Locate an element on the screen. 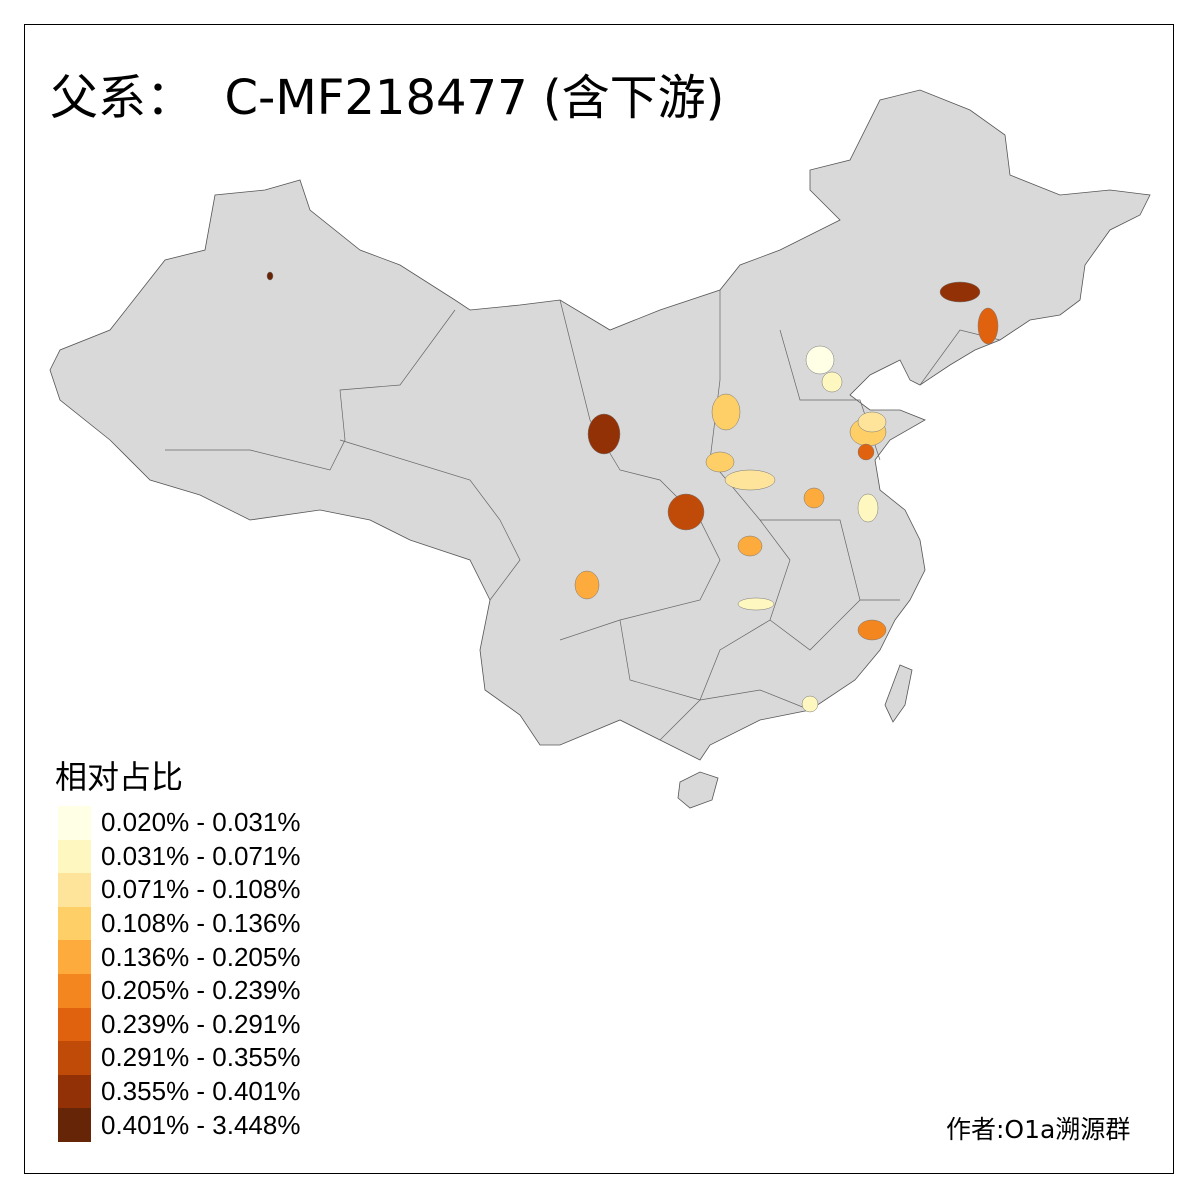 Image resolution: width=1200 pixels, height=1200 pixels. legend-label: 0.355% - 0.401% is located at coordinates (201, 1091).